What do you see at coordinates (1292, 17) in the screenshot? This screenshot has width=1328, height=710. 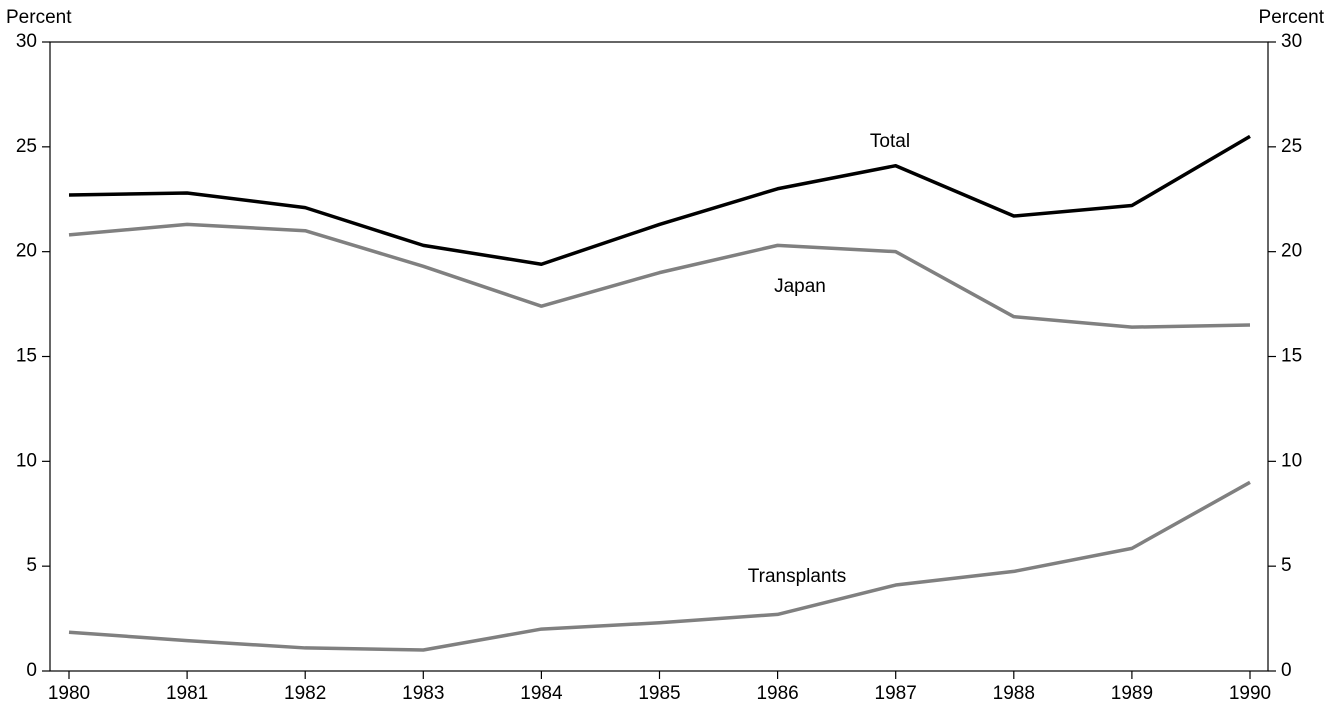 I see `y2-axis-label: Percent` at bounding box center [1292, 17].